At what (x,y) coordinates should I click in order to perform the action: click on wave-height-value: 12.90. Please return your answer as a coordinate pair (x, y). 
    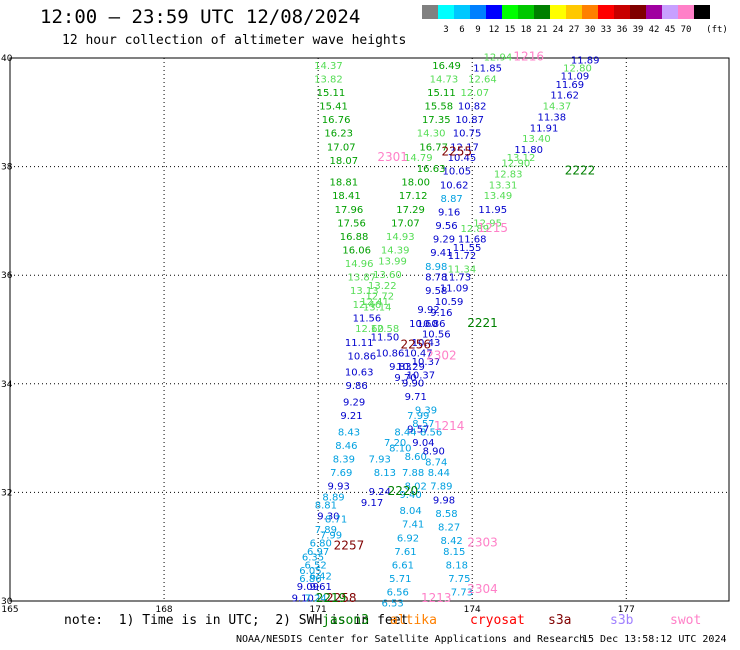
    Looking at the image, I should click on (516, 164).